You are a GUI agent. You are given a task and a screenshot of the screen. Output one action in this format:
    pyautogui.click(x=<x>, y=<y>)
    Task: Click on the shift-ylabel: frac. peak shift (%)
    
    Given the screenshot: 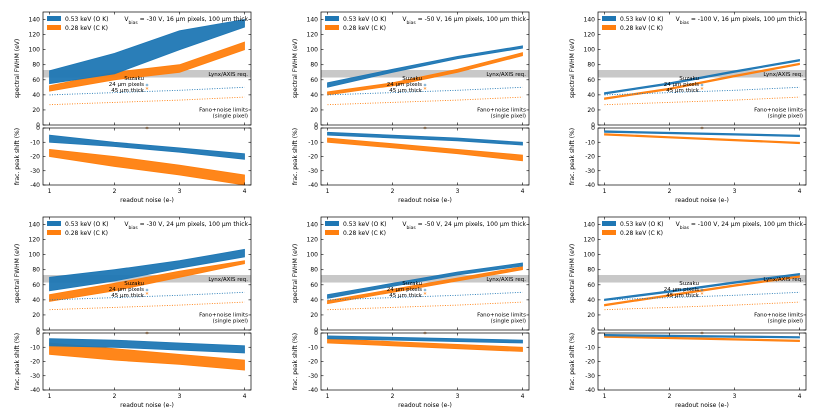 What is the action you would take?
    pyautogui.click(x=17, y=156)
    